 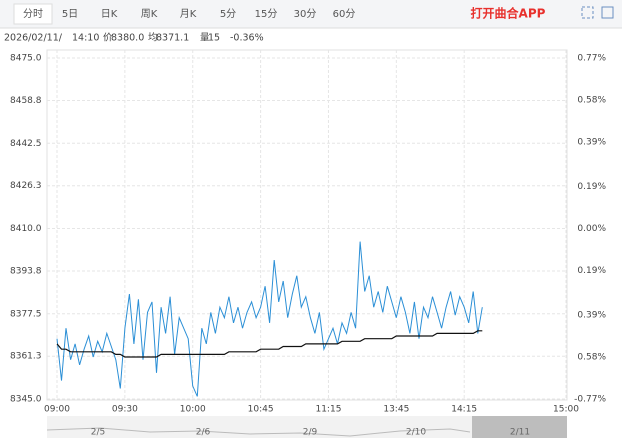 What do you see at coordinates (607, 12) in the screenshot?
I see `settings-icon` at bounding box center [607, 12].